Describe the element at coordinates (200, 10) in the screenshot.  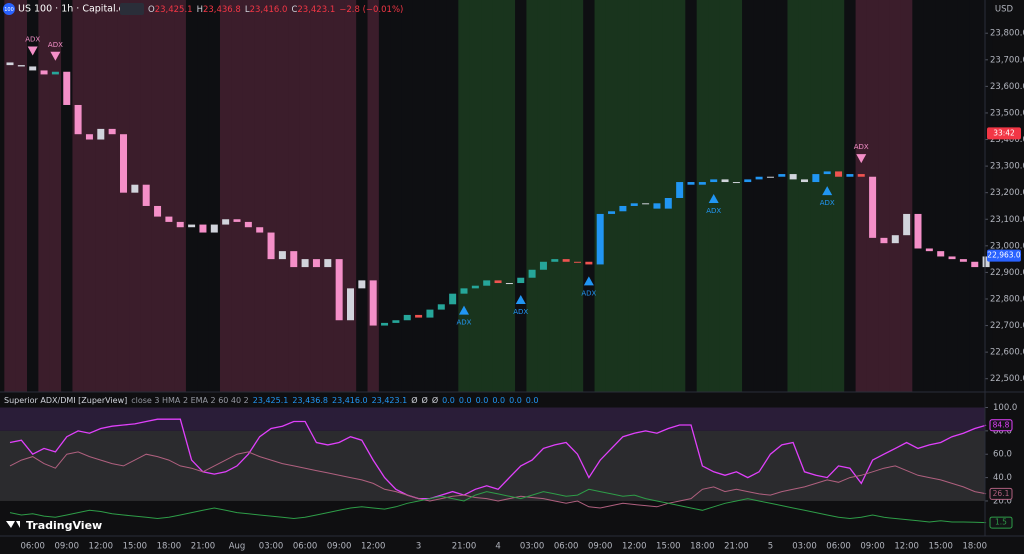
I see `ohlc-key: H` at that location.